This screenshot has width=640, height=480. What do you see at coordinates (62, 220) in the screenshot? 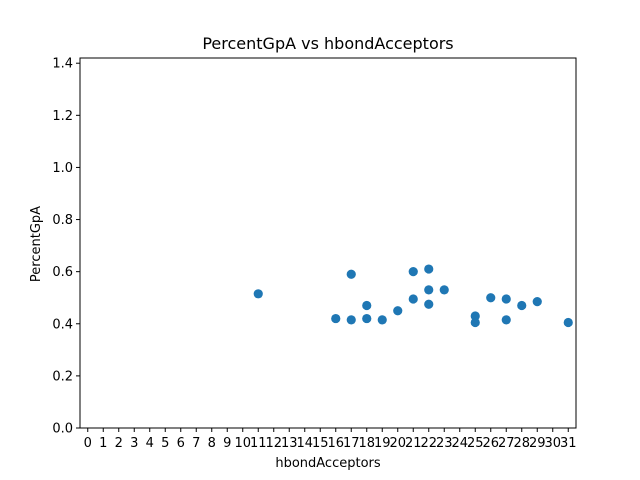
I see `y-tick-label: 0.8` at bounding box center [62, 220].